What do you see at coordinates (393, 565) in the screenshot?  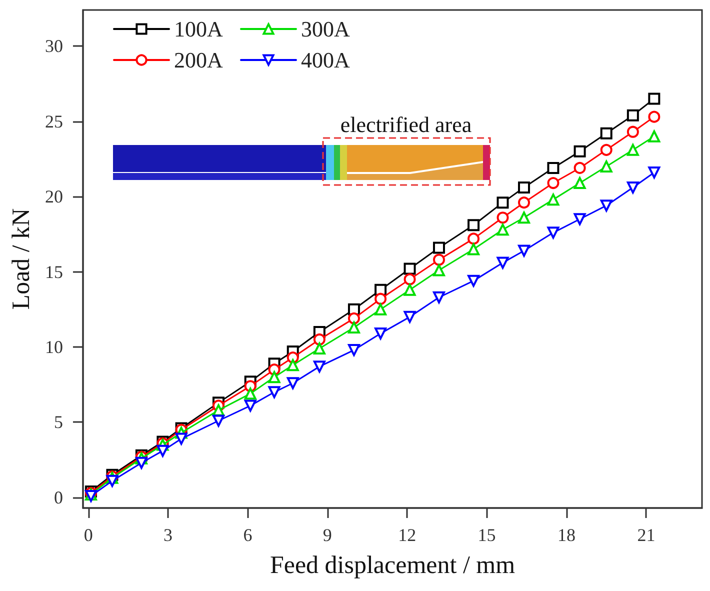 I see `x-axis-title: Feed displacement / mm` at bounding box center [393, 565].